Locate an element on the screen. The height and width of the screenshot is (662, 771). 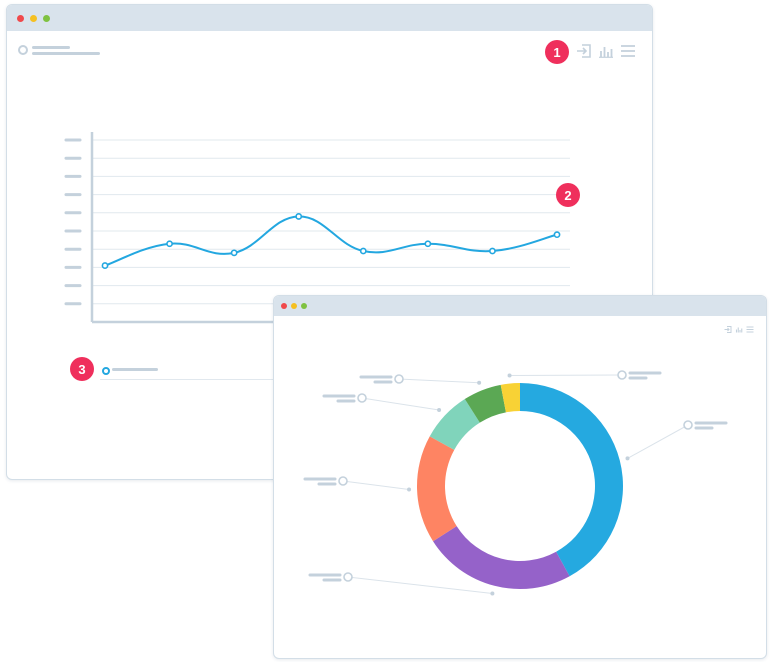
legend-divider is located at coordinates (190, 379).